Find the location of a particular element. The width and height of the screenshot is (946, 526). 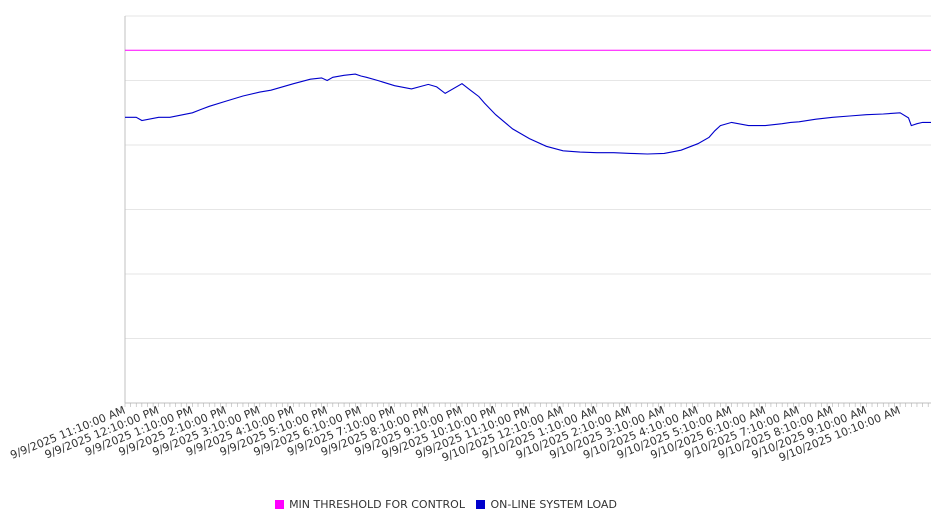

system-load-line is located at coordinates (528, 114).